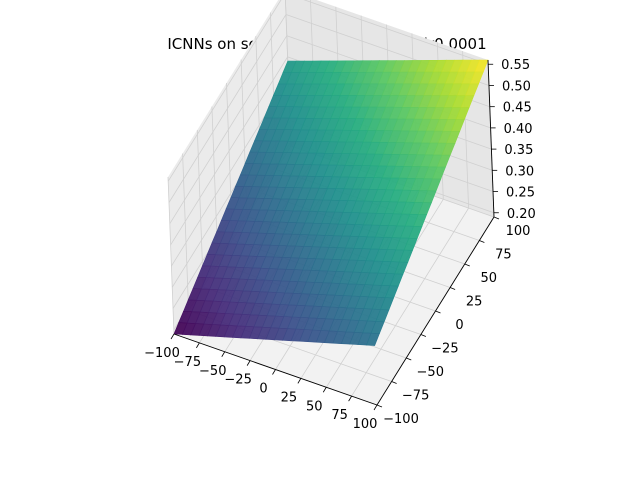 This screenshot has width=640, height=480. What do you see at coordinates (162, 353) in the screenshot?
I see `x-tick-label: −100` at bounding box center [162, 353].